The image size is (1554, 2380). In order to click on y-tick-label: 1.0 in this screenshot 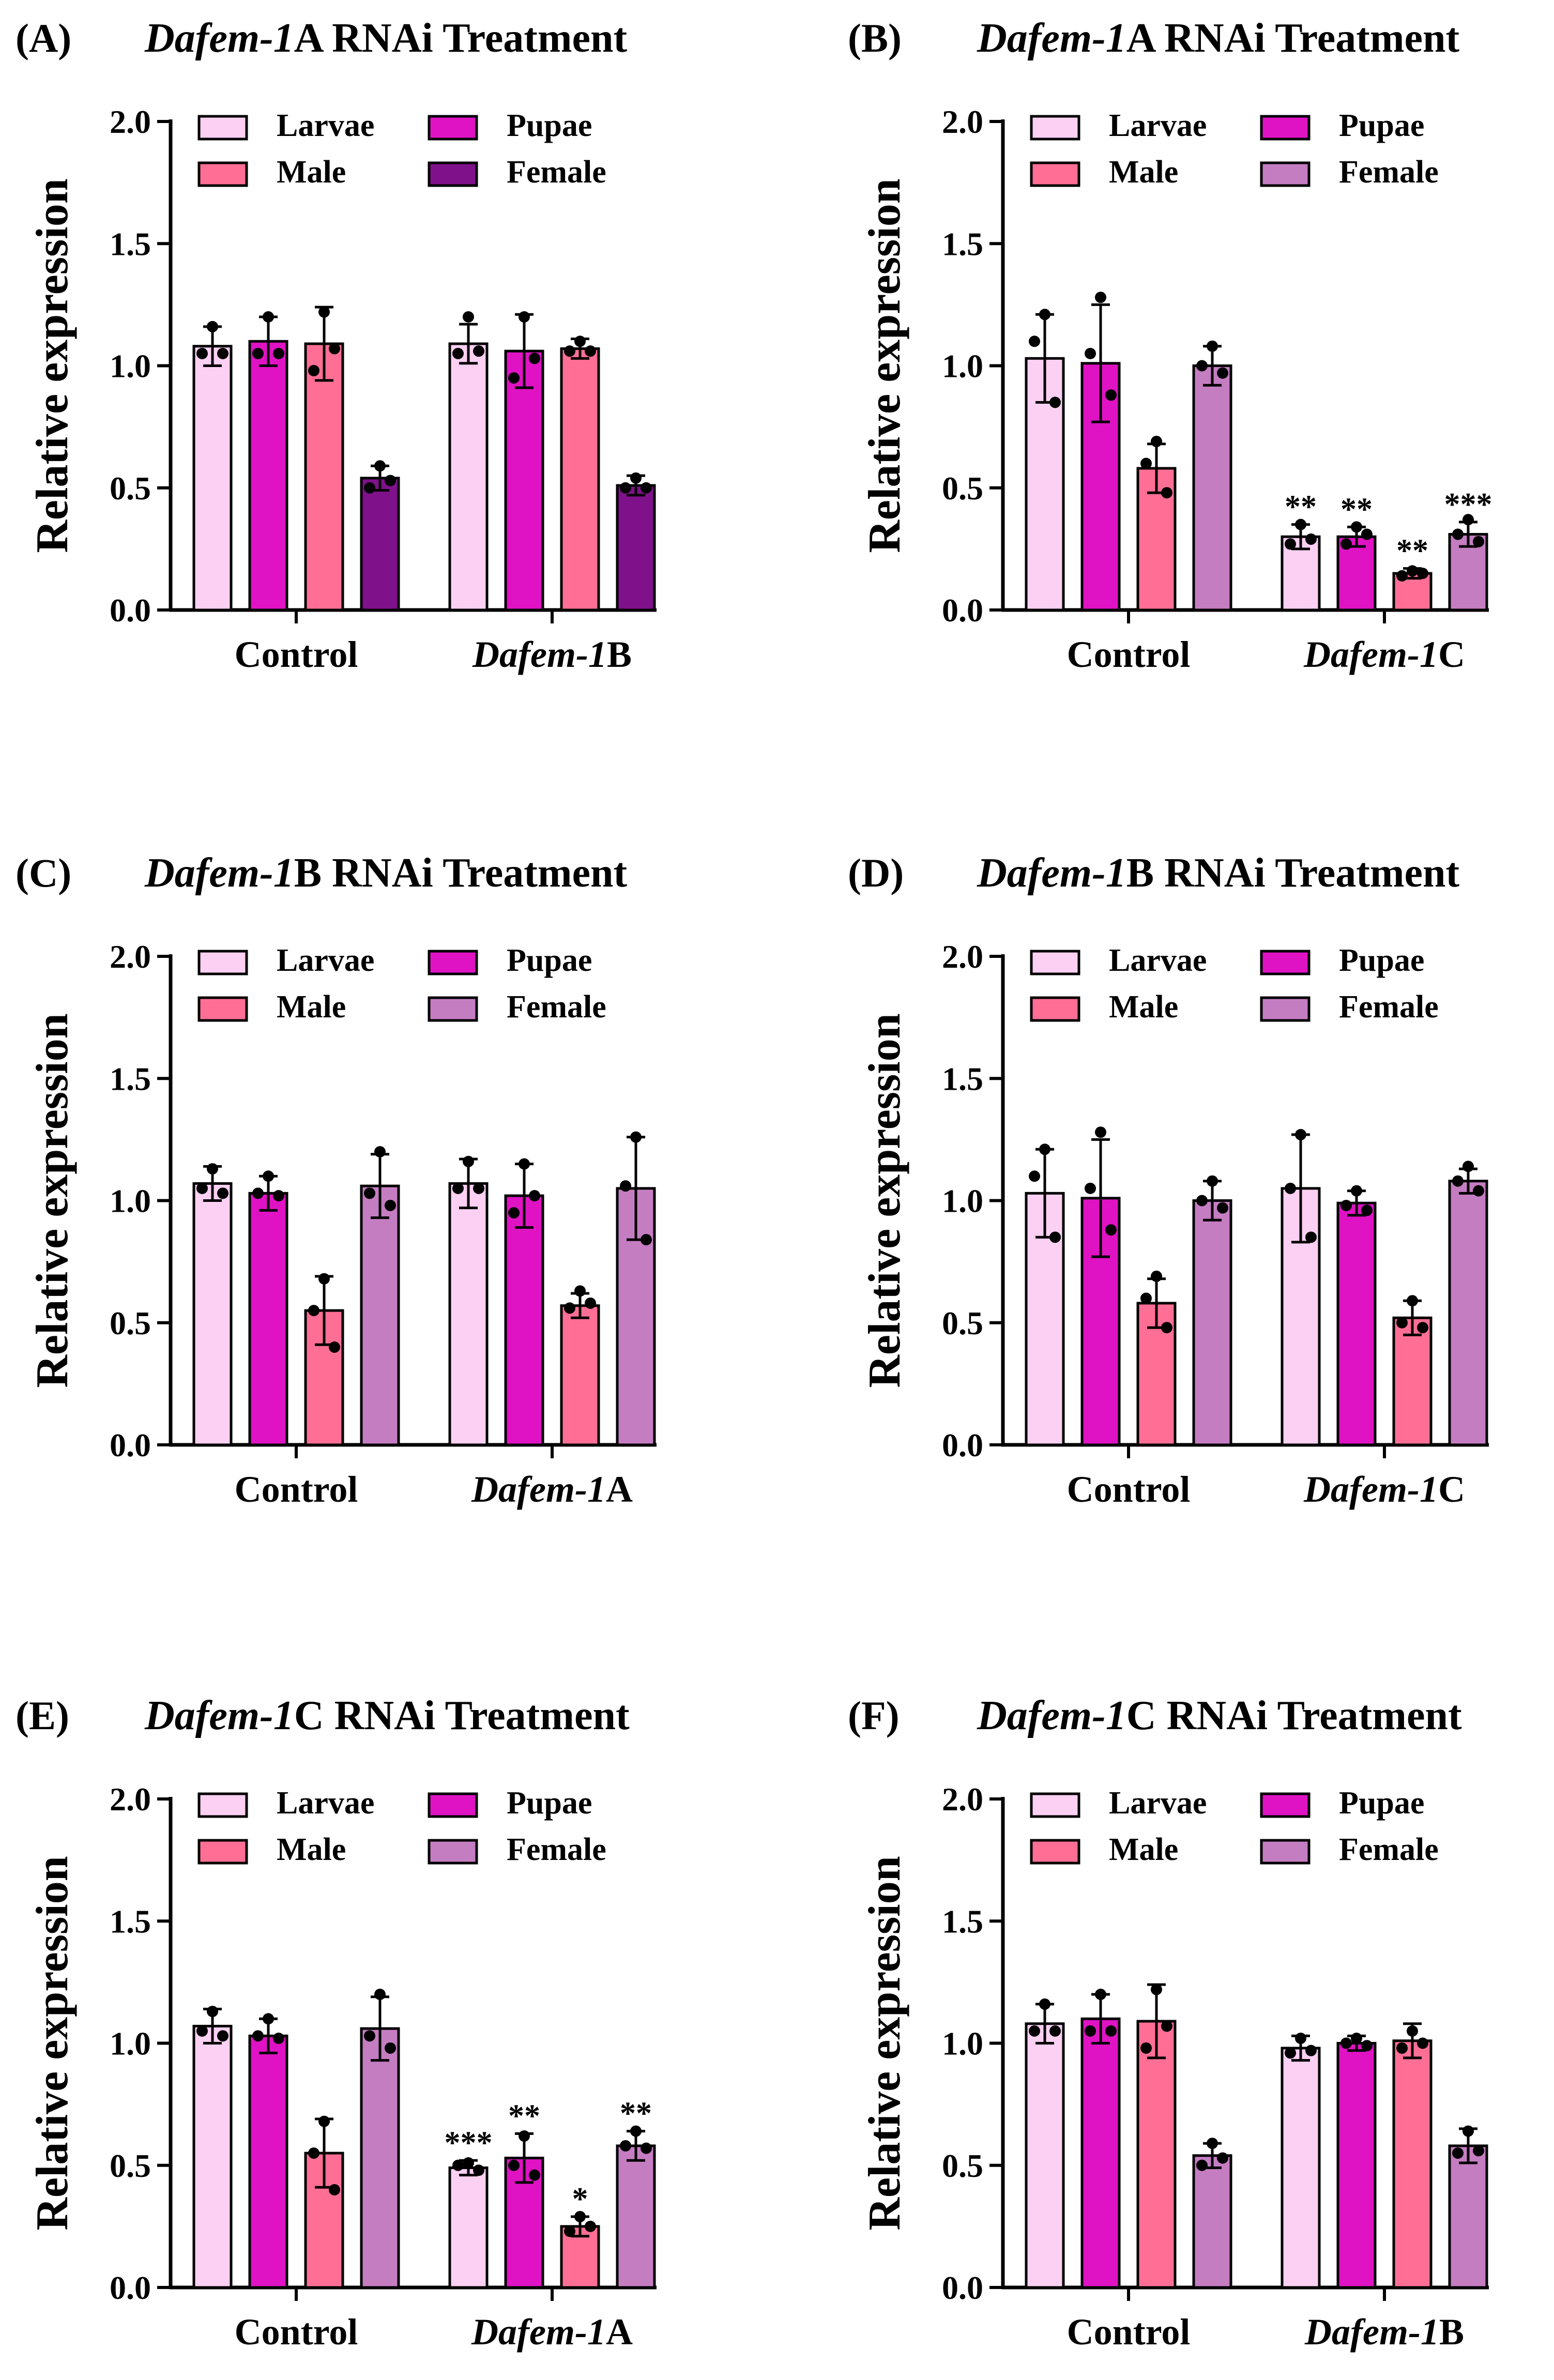, I will do `click(130, 366)`.